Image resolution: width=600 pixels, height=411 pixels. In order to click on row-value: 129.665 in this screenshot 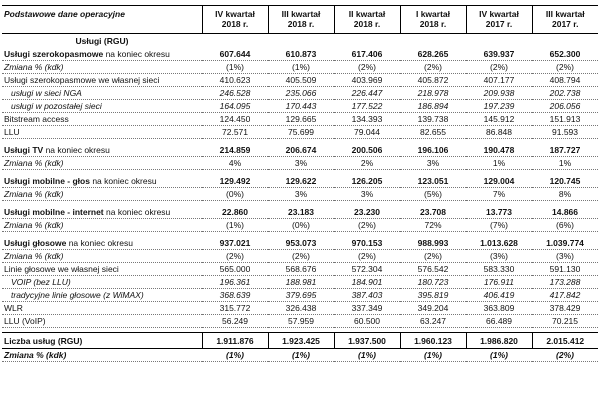, I will do `click(301, 119)`.